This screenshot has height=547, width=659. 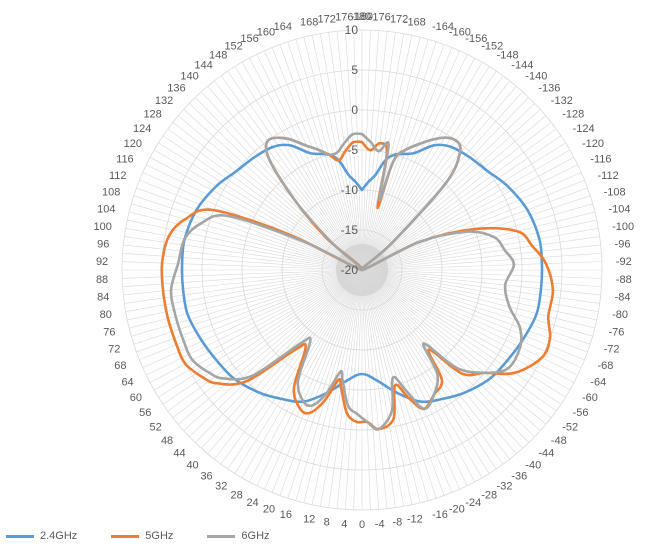 I want to click on angle-tick-label: 112, so click(x=118, y=176).